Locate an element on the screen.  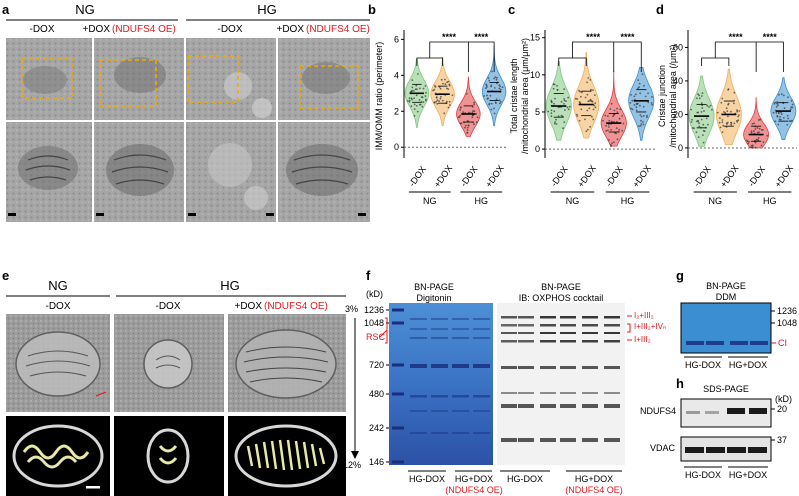
y-axis-label: Cristae junction is located at coordinates (662, 96).